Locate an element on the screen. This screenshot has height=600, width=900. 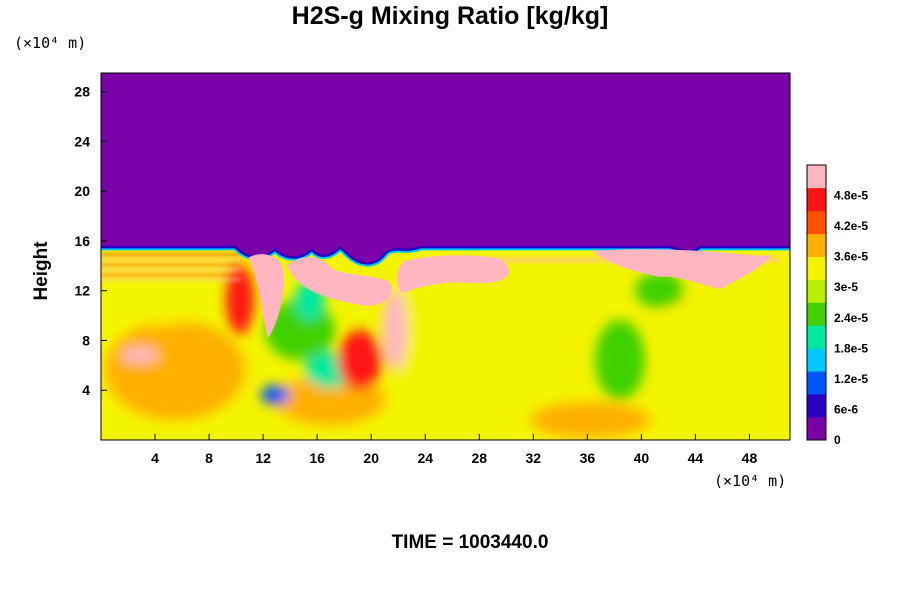
x-tick-label: 4 is located at coordinates (155, 458).